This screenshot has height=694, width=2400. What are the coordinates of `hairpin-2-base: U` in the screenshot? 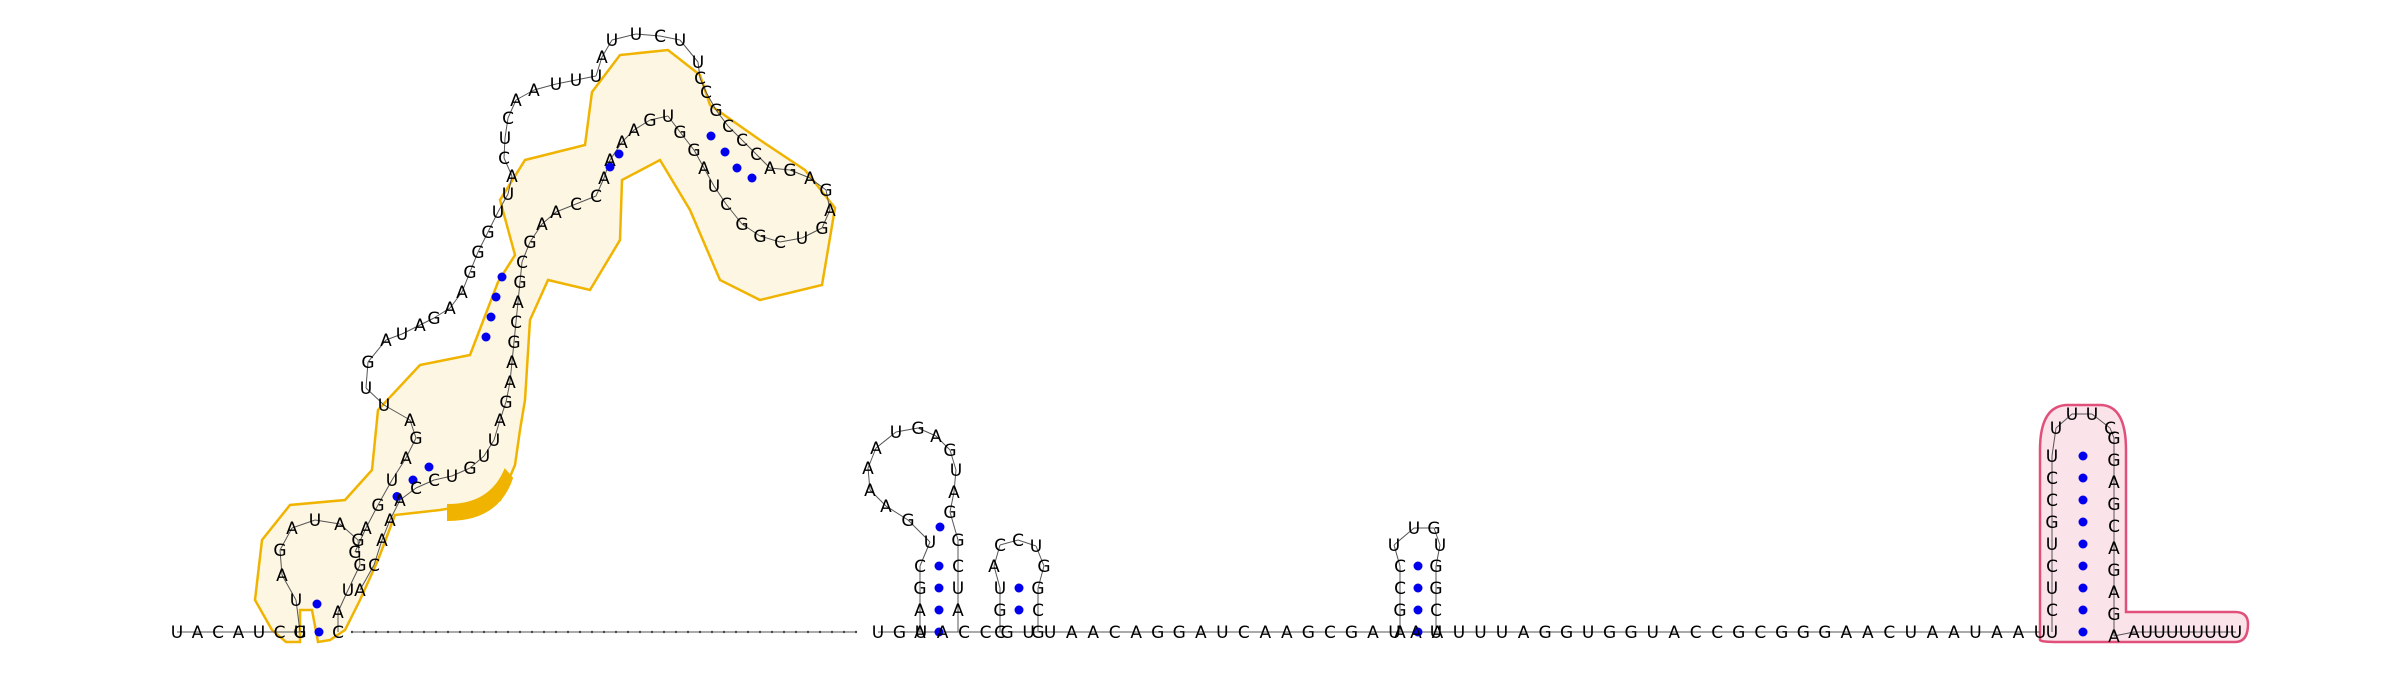 It's located at (1000, 589).